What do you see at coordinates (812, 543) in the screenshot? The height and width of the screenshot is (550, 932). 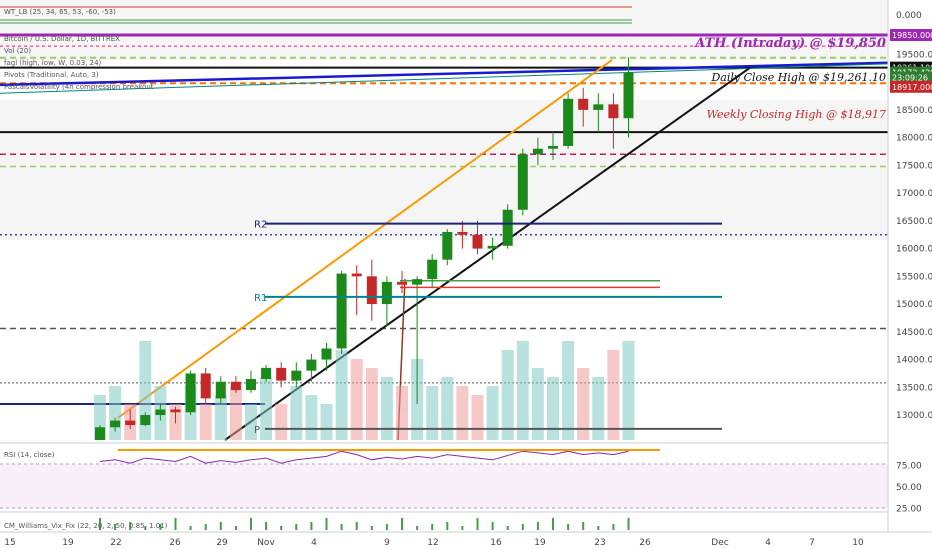 I see `time-label-15: 7` at bounding box center [812, 543].